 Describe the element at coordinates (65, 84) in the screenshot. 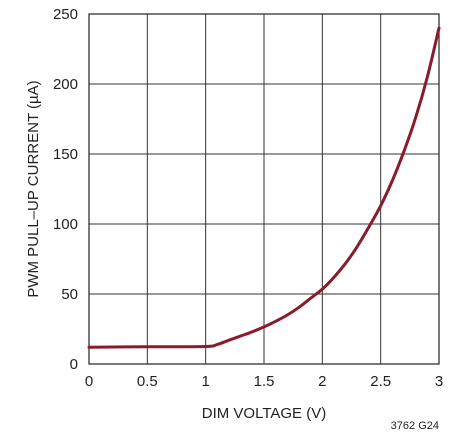

I see `y-tick-label: 200` at that location.